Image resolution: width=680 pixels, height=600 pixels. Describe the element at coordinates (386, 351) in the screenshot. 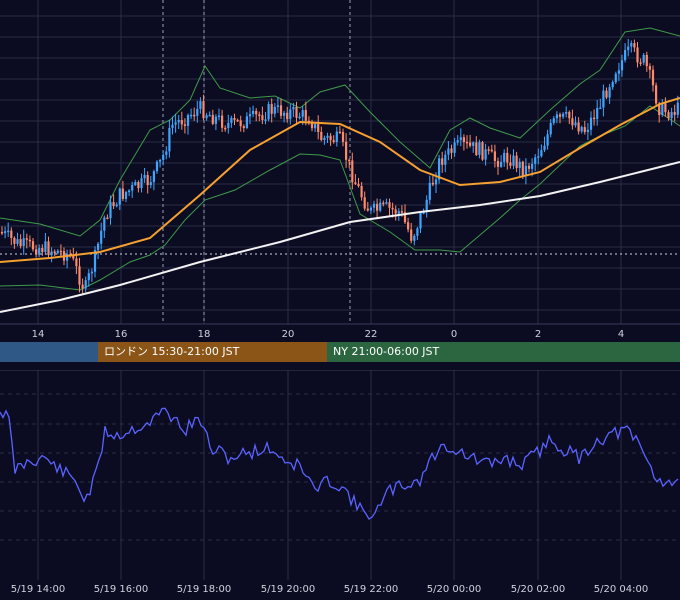

I see `session-label-ny: NY 21:00-06:00 JST` at that location.